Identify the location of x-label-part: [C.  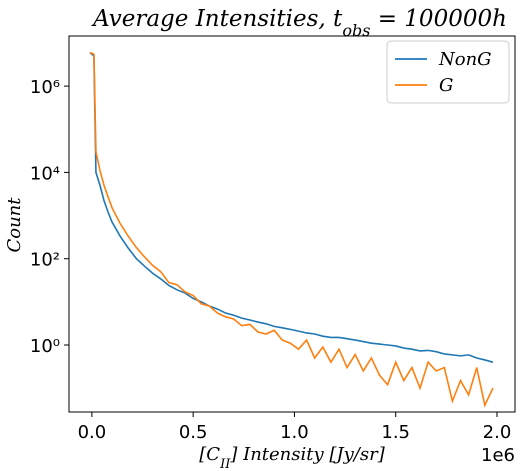
(209, 454).